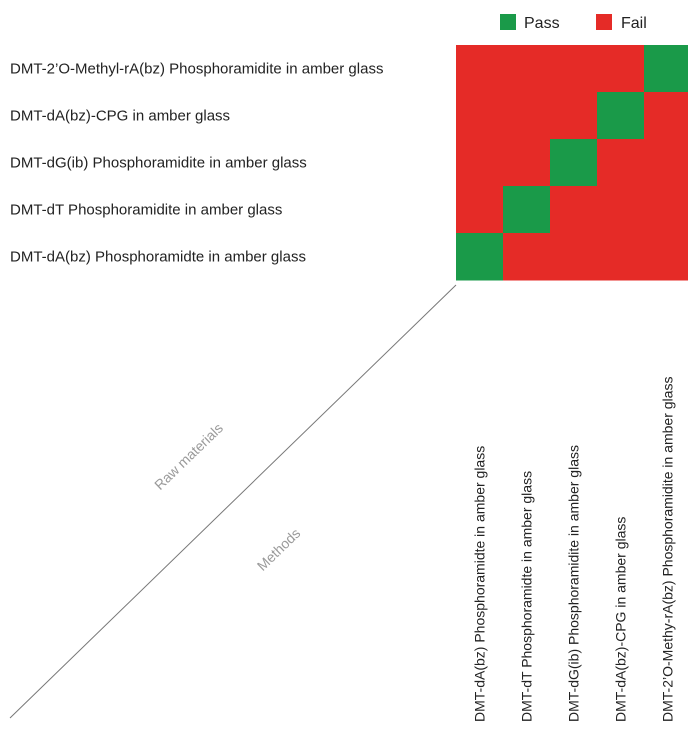 This screenshot has height=729, width=688. I want to click on legend-swatch-pass, so click(508, 22).